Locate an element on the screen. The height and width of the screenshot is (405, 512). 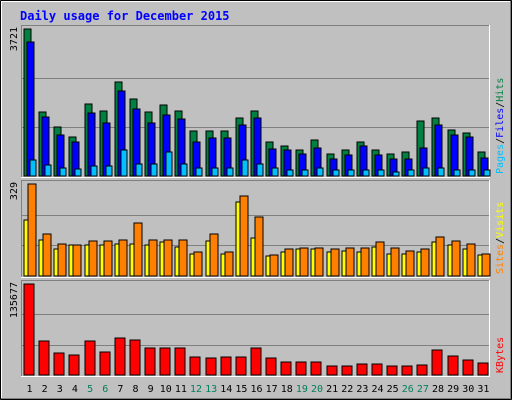
day-label-12: 12 is located at coordinates (196, 389).